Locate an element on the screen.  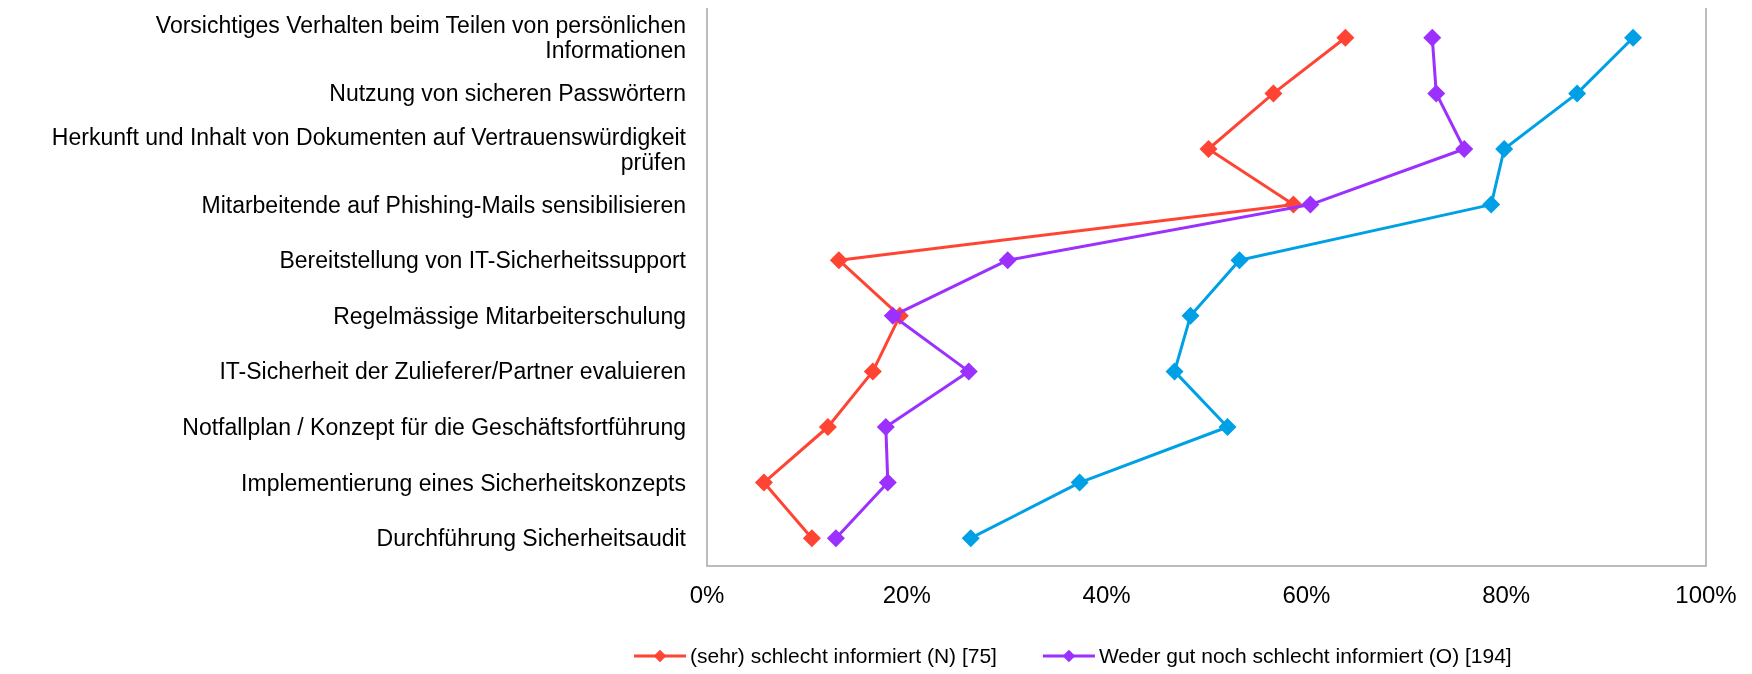
legend-label: (sehr) schlecht informiert (N) [75] is located at coordinates (843, 656).